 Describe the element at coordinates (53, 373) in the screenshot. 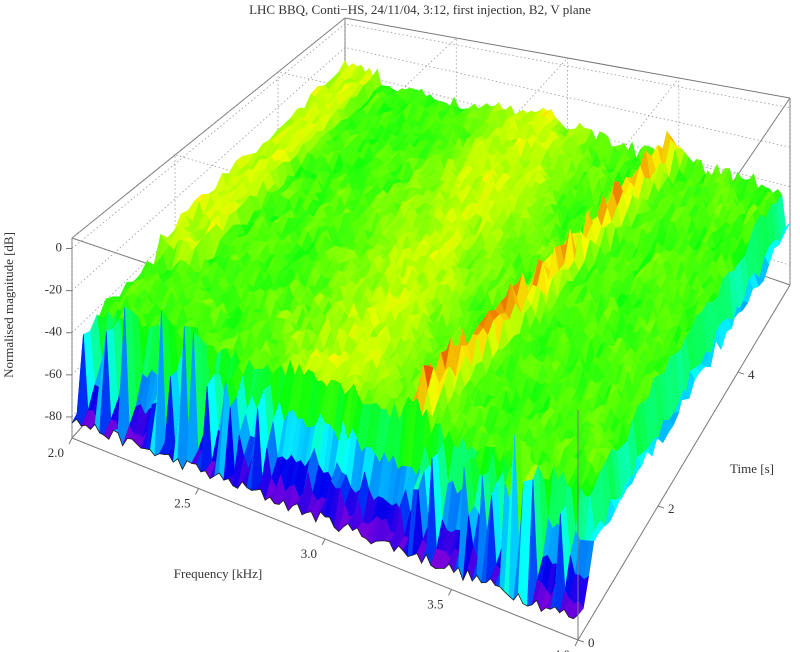

I see `z-tick-label: -60` at that location.